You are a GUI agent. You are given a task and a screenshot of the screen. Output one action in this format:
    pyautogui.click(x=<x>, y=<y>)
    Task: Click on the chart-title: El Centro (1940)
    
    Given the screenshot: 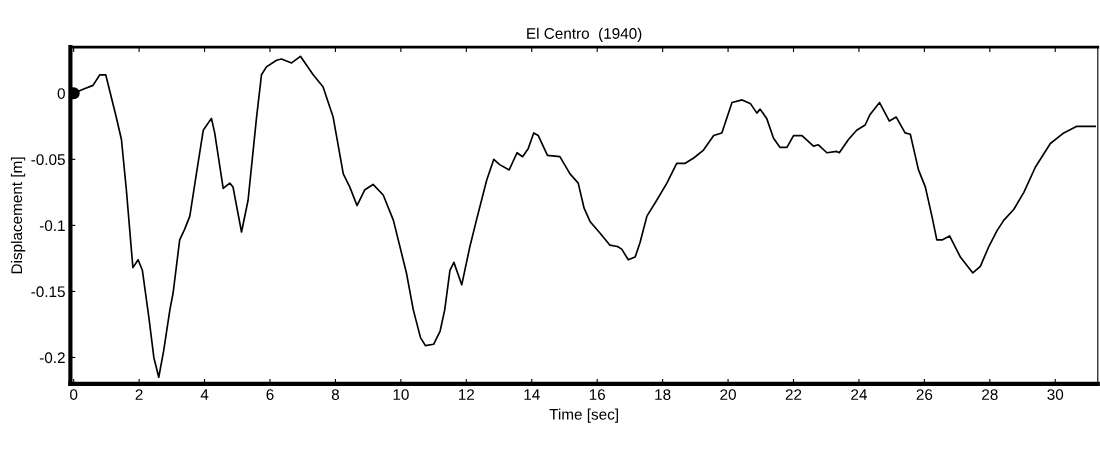 What is the action you would take?
    pyautogui.click(x=584, y=34)
    